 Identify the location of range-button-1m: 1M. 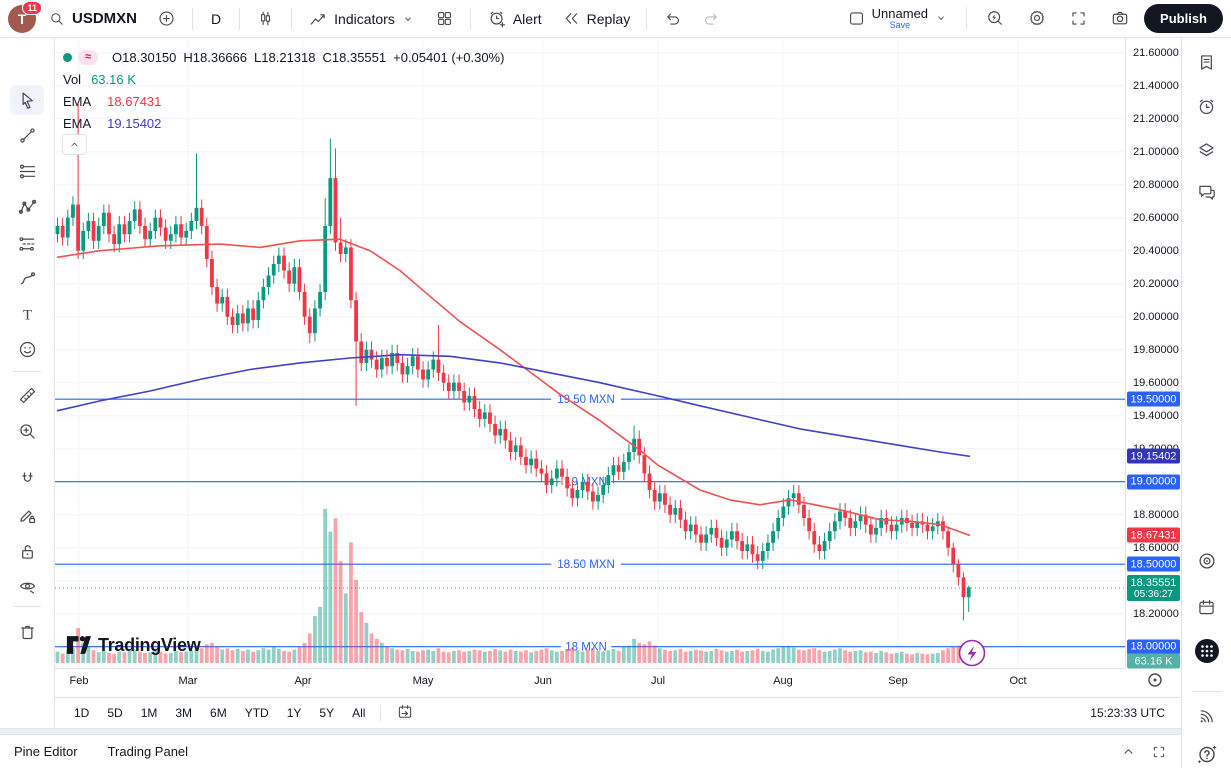
(149, 713).